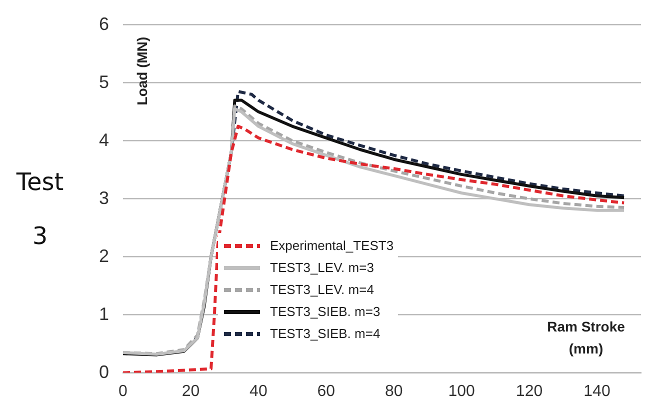 This screenshot has width=647, height=408. I want to click on y-axis-title: Load (MN), so click(142, 71).